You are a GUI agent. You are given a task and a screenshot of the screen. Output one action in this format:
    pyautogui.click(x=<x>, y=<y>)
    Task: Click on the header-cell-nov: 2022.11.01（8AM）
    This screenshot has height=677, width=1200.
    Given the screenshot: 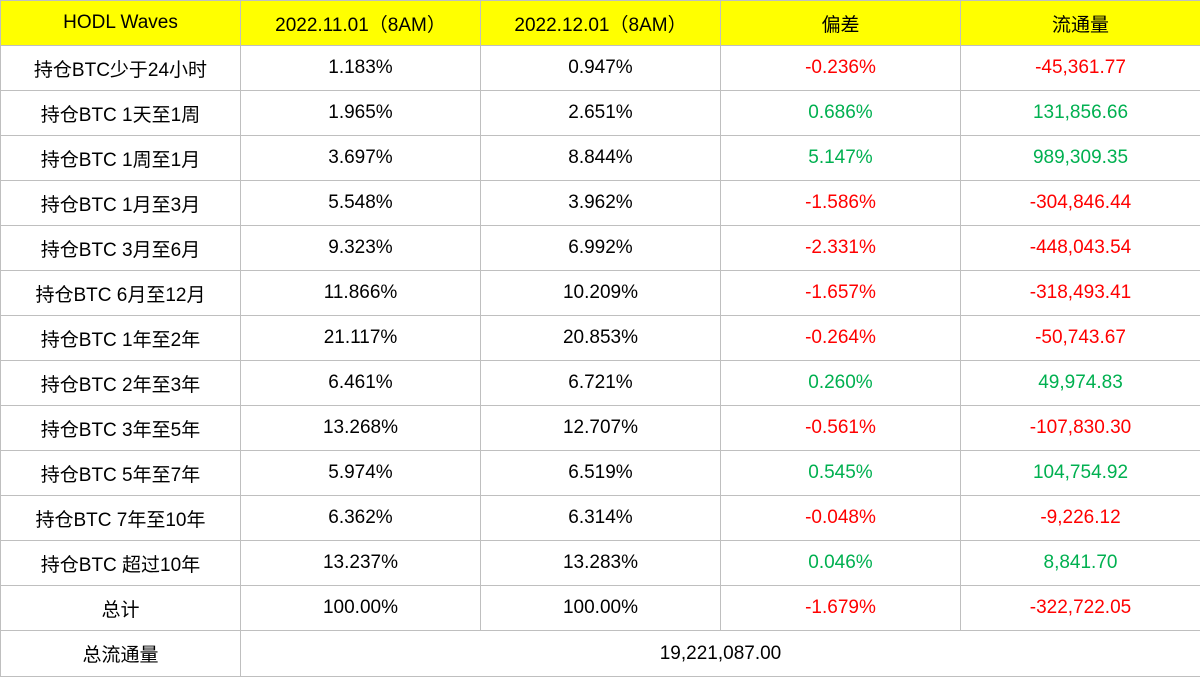 What is the action you would take?
    pyautogui.click(x=361, y=23)
    